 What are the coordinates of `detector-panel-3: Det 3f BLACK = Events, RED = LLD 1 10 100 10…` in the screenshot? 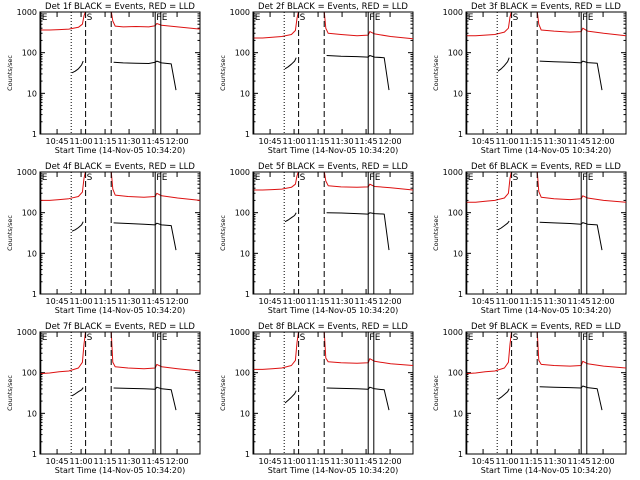 It's located at (529, 78).